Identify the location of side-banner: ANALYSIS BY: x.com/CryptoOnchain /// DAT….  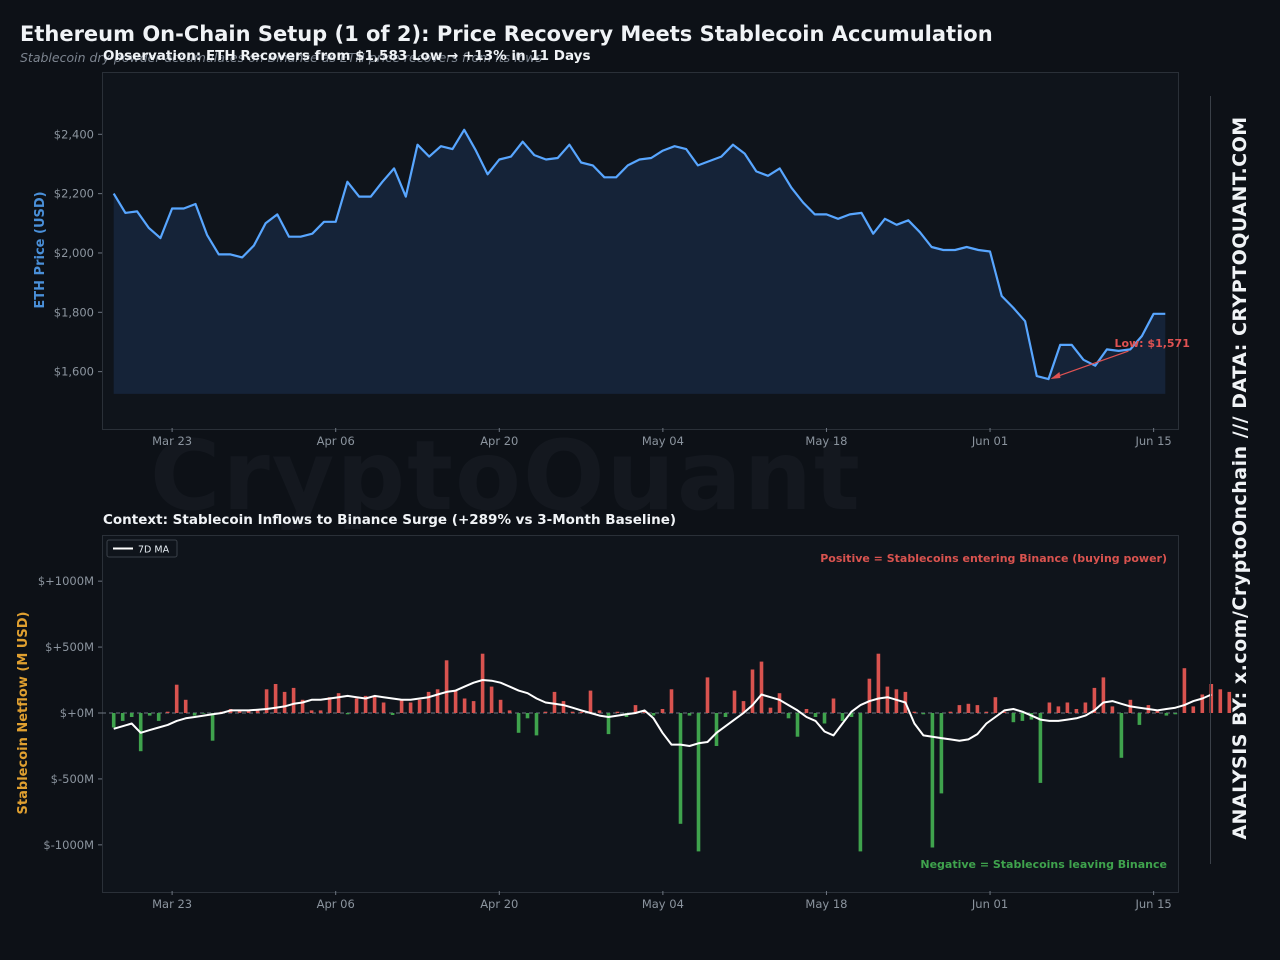
(1240, 478).